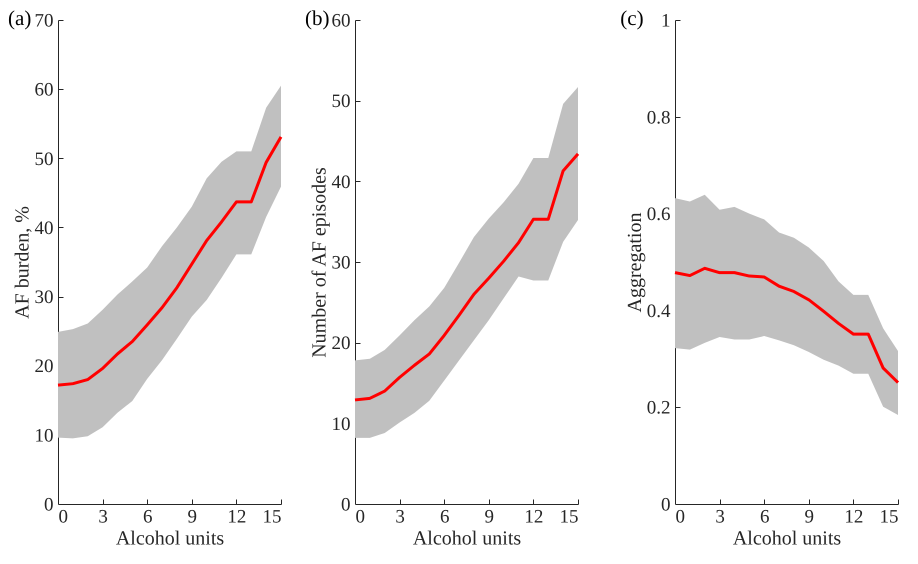 The image size is (918, 564). Describe the element at coordinates (20, 18) in the screenshot. I see `chart-title: (a)` at that location.